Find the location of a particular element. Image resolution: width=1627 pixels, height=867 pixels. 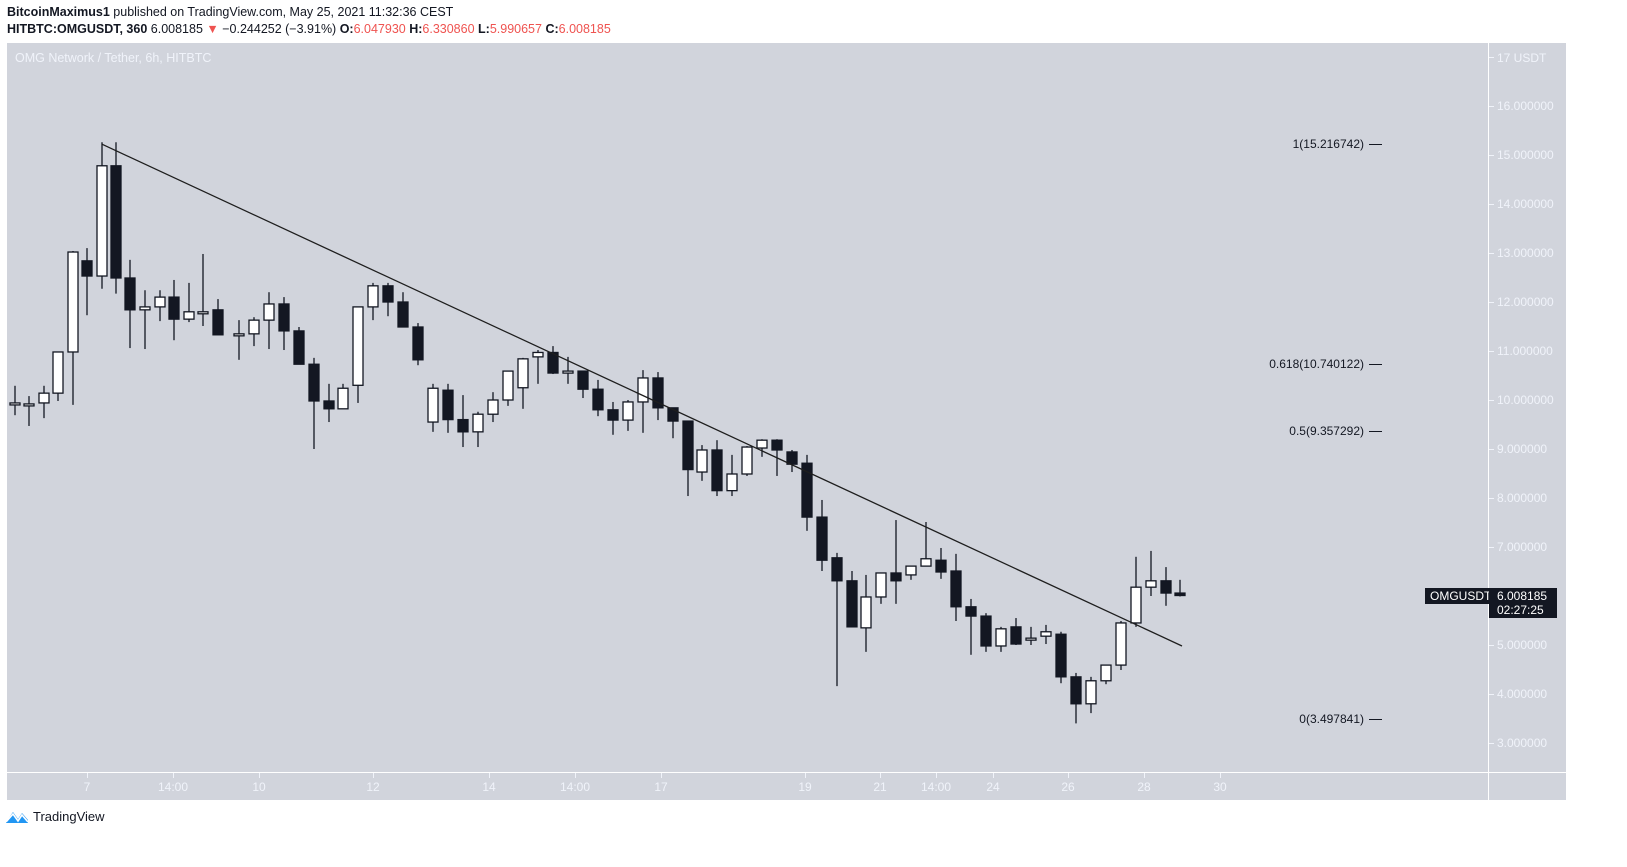

price-axis is located at coordinates (1527, 421).